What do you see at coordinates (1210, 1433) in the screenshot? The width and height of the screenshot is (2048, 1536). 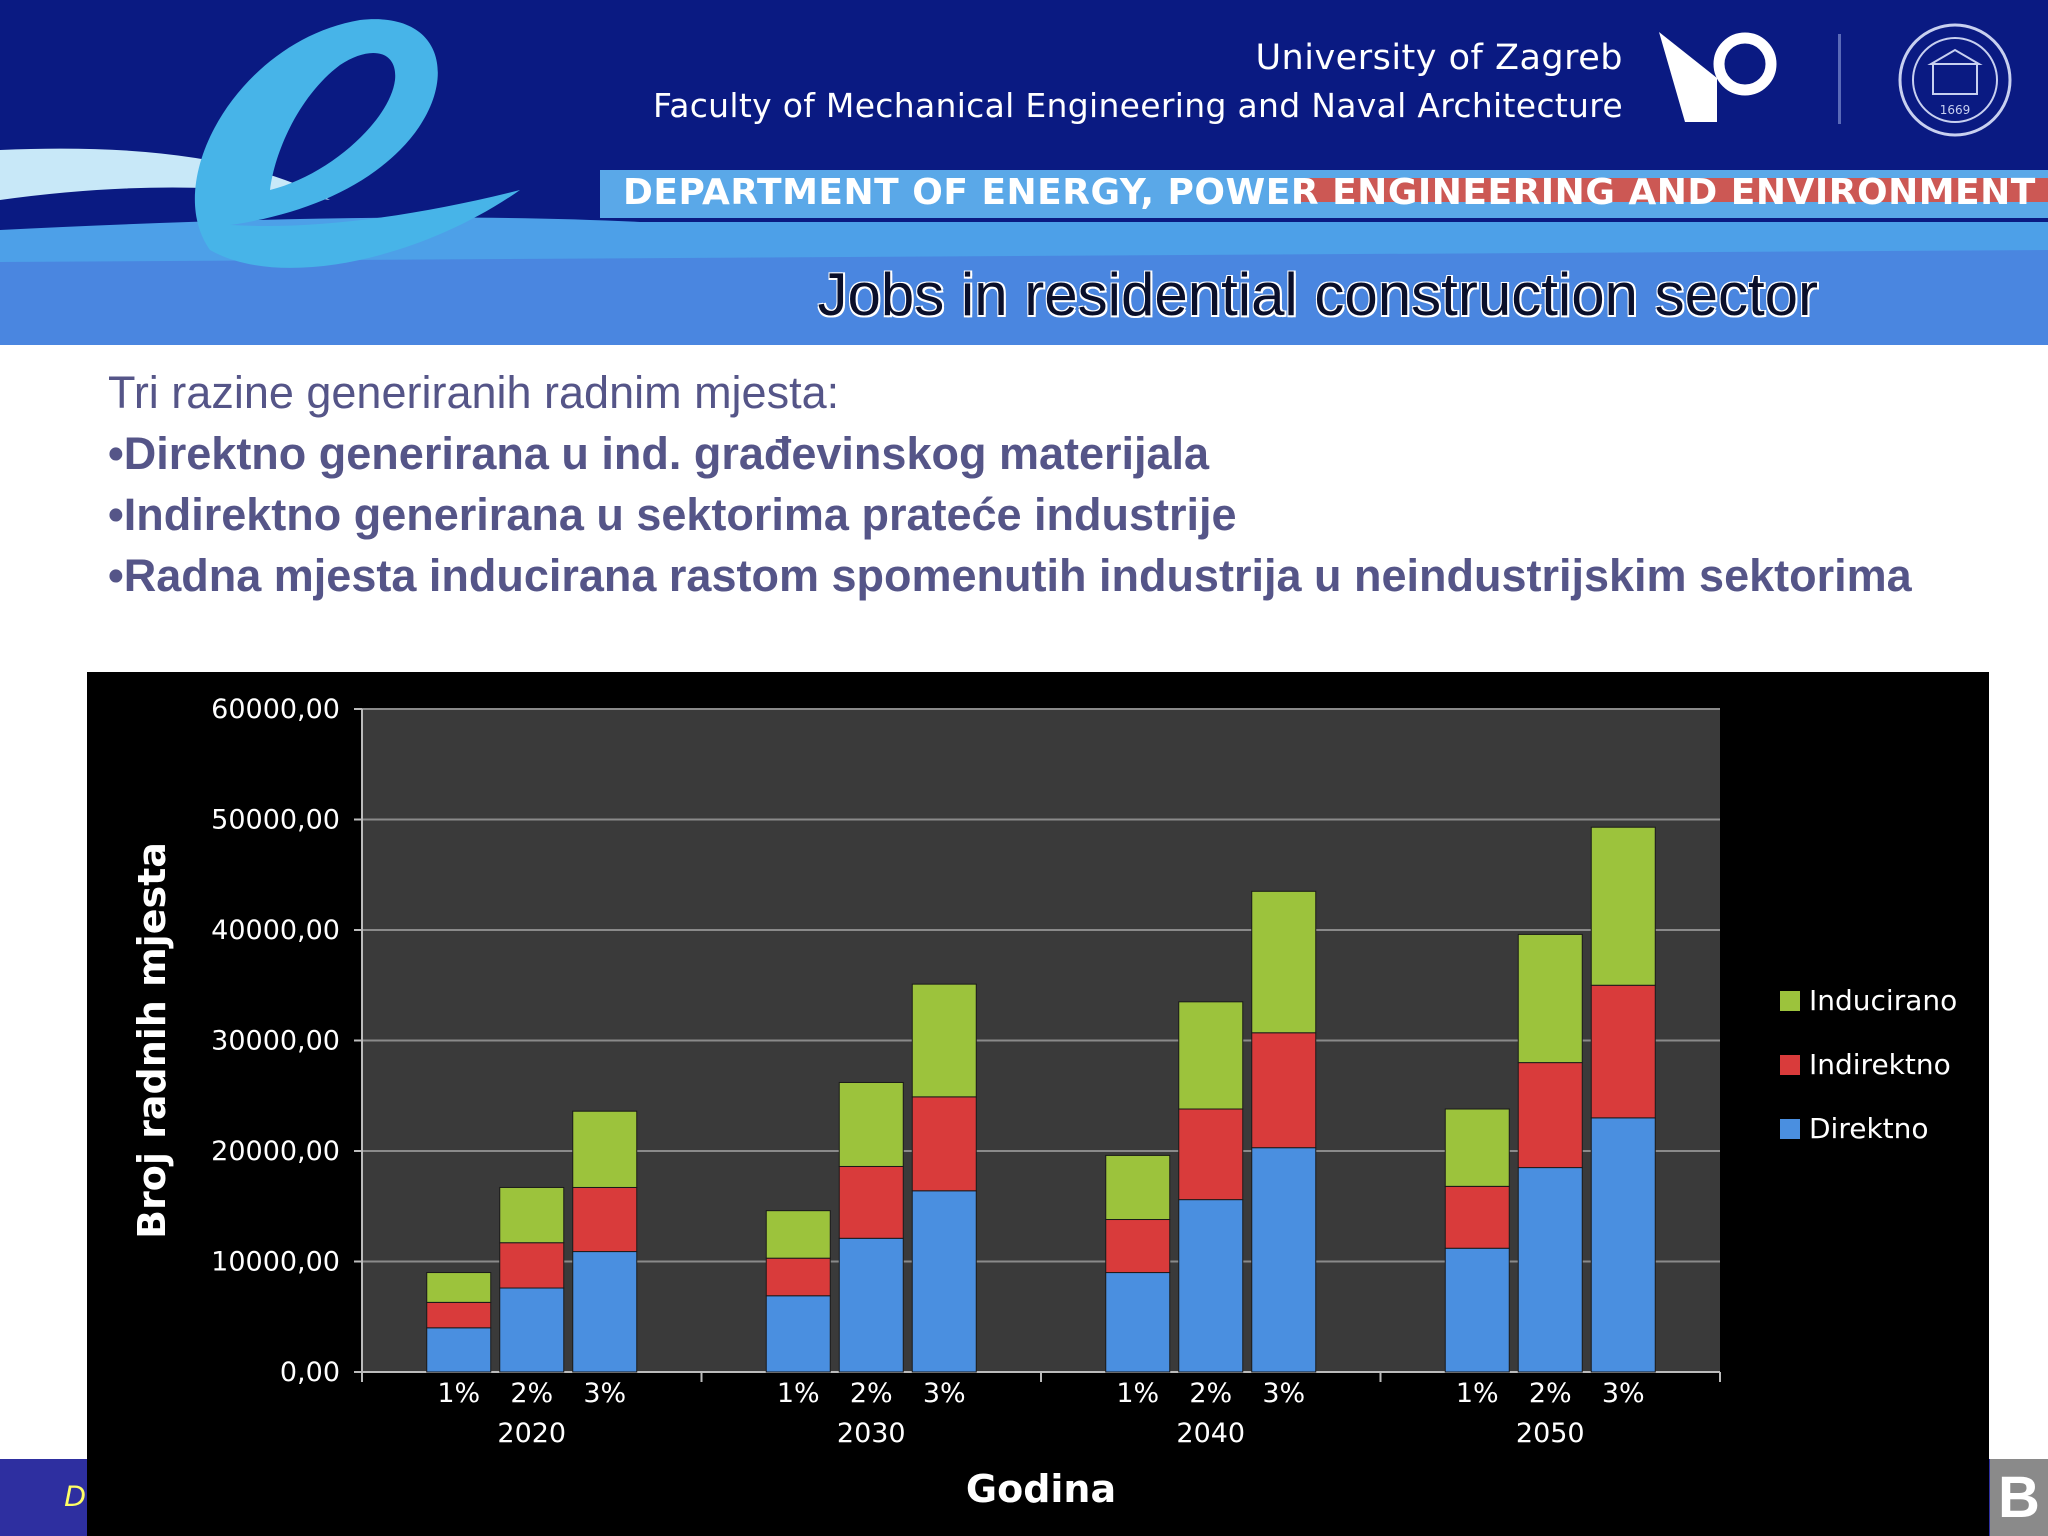 I see `group-label: 2040` at bounding box center [1210, 1433].